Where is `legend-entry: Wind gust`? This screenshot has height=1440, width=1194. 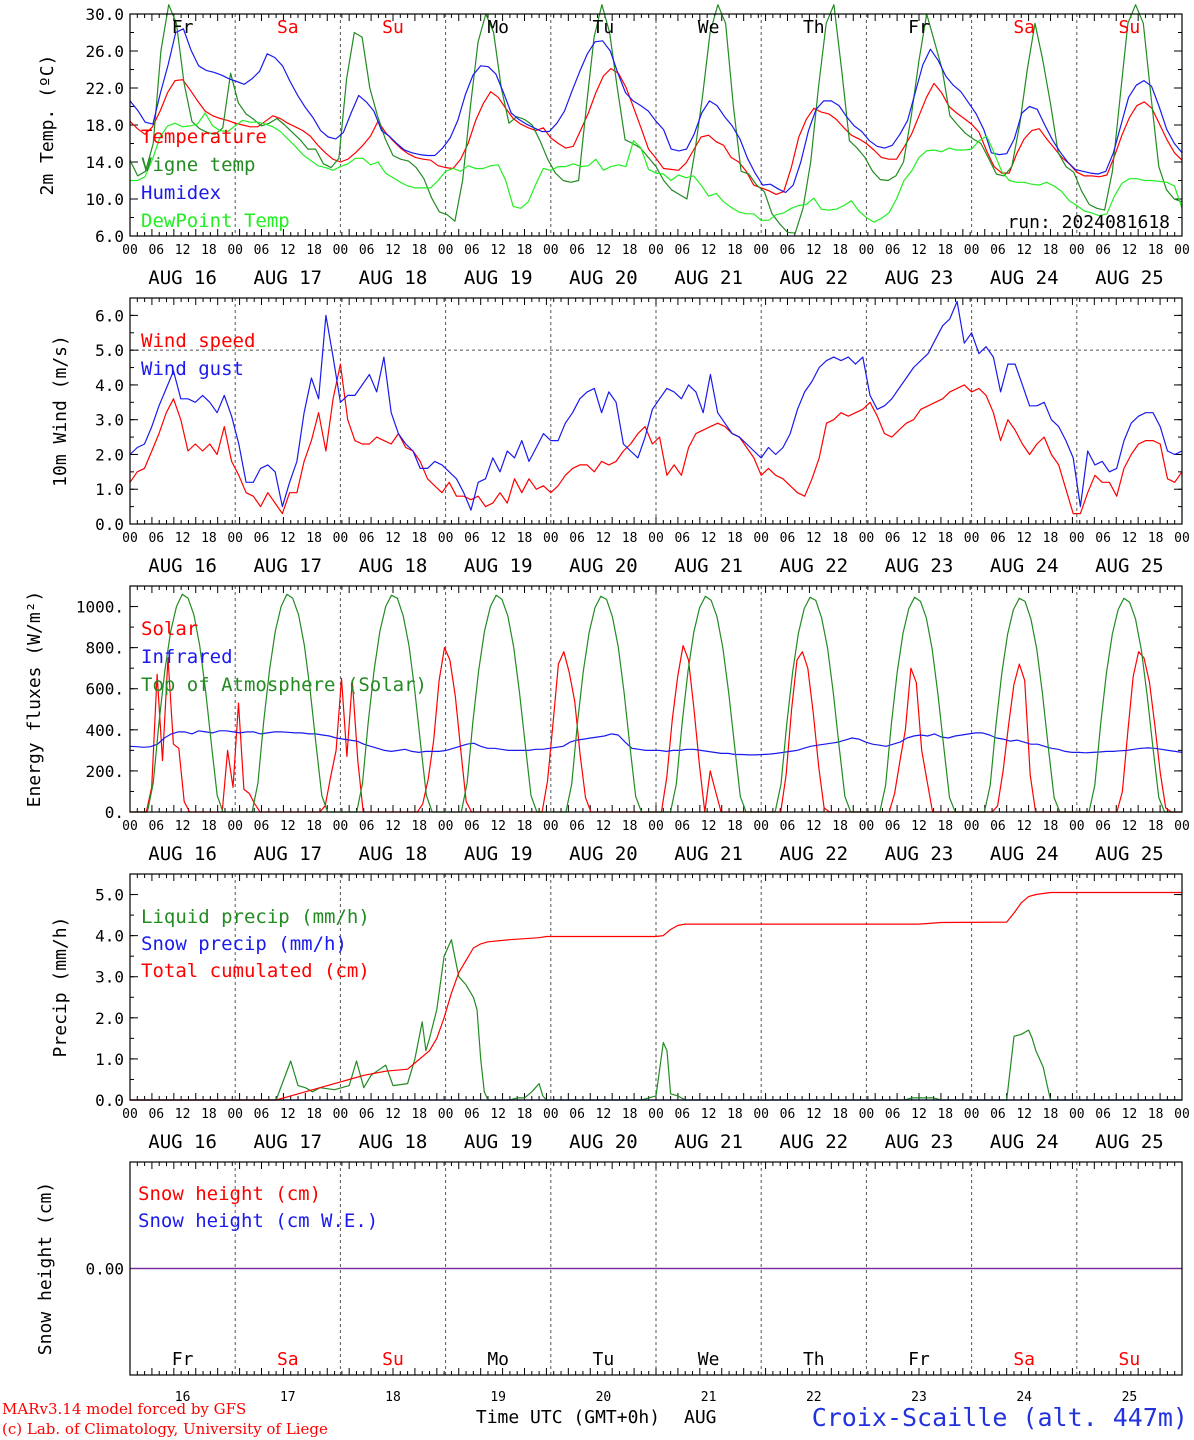 legend-entry: Wind gust is located at coordinates (192, 369).